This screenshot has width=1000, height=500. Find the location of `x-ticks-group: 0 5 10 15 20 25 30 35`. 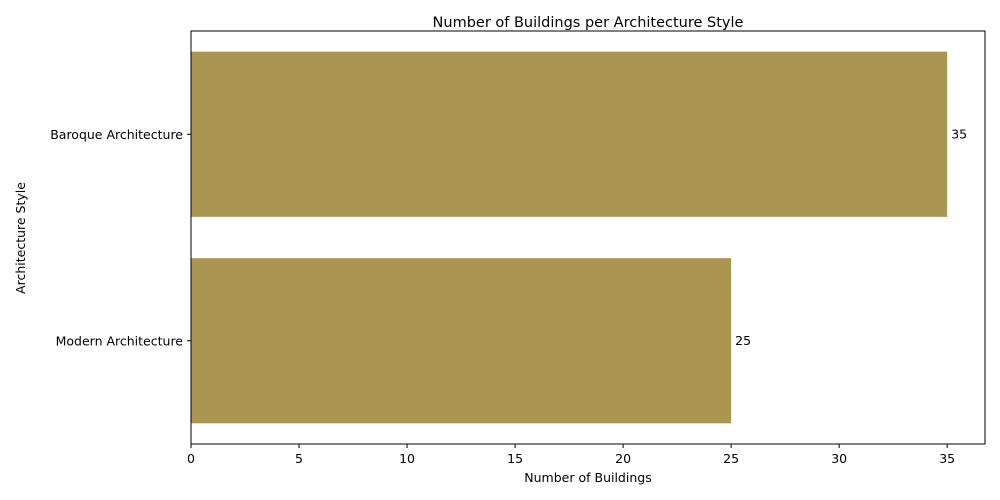

x-ticks-group: 0 5 10 15 20 25 30 35 is located at coordinates (571, 455).